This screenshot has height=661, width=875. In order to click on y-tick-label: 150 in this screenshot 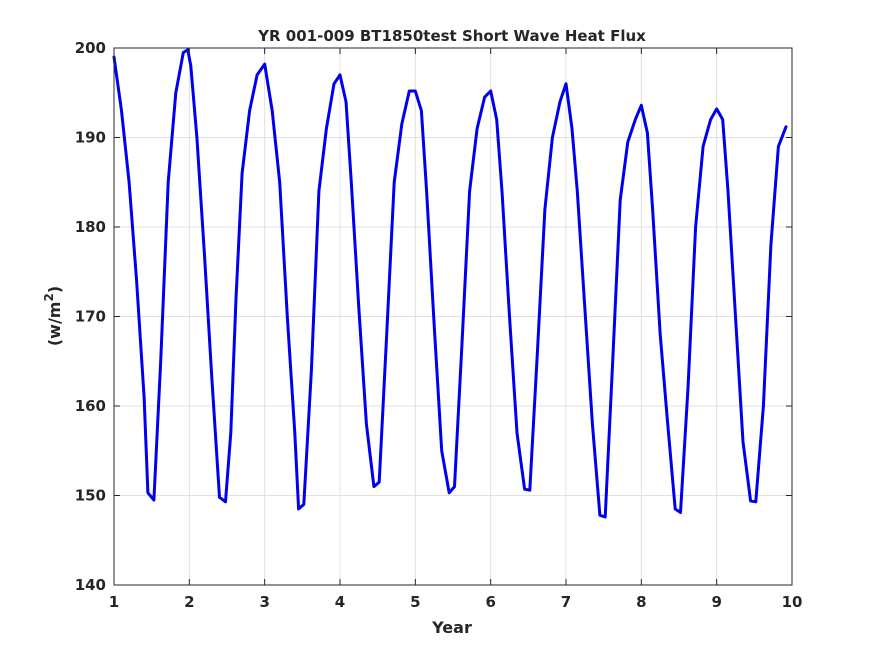, I will do `click(90, 496)`.